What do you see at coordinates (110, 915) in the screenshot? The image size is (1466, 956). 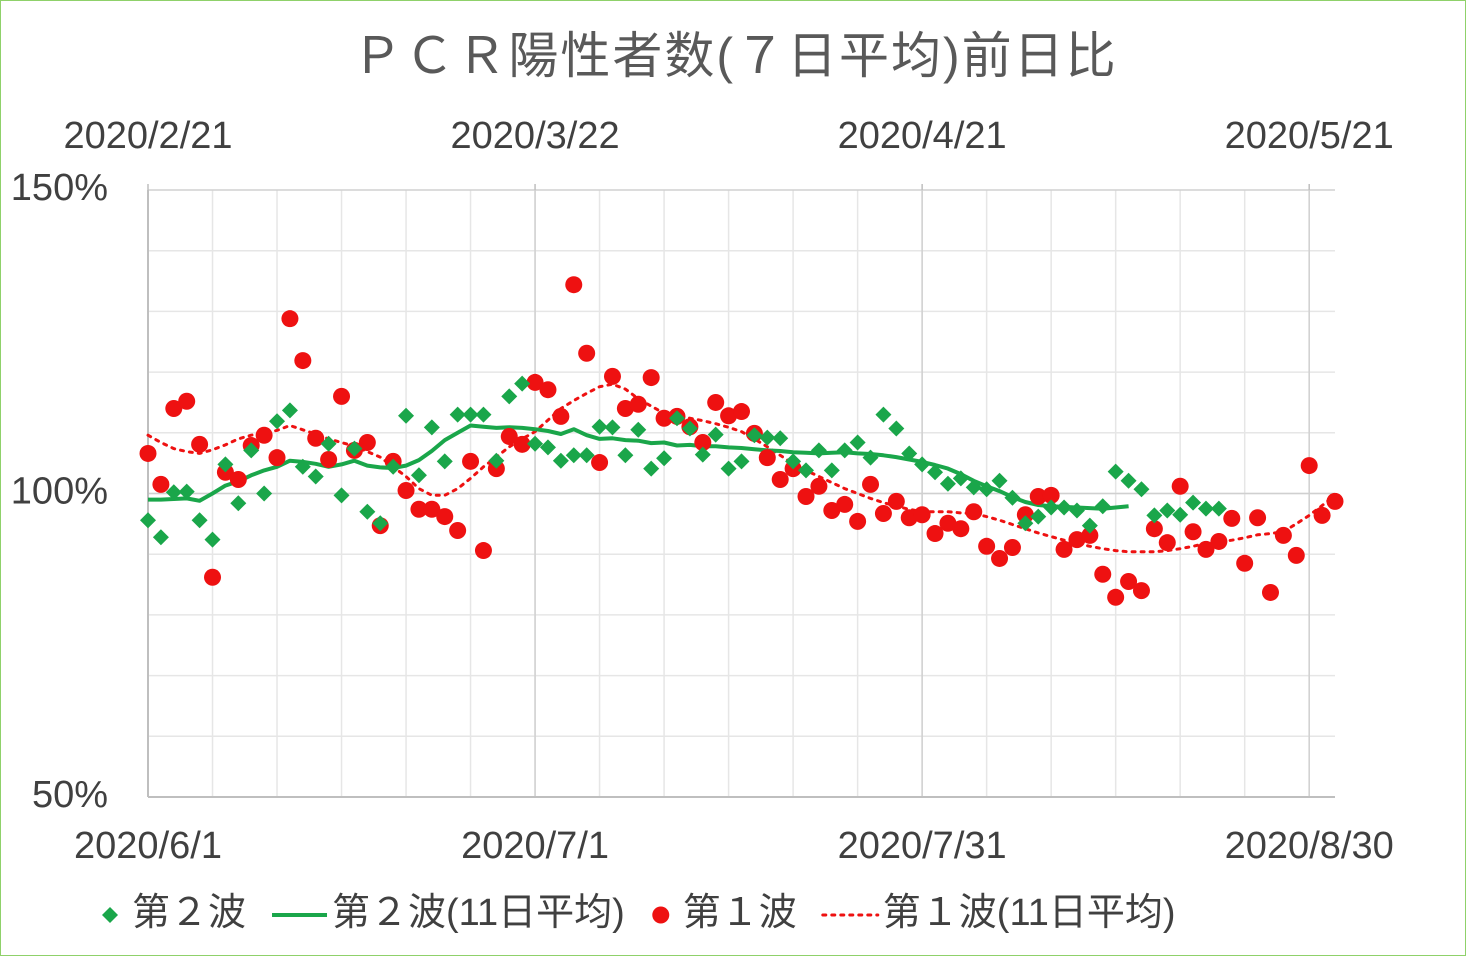 I see `legend-marker` at bounding box center [110, 915].